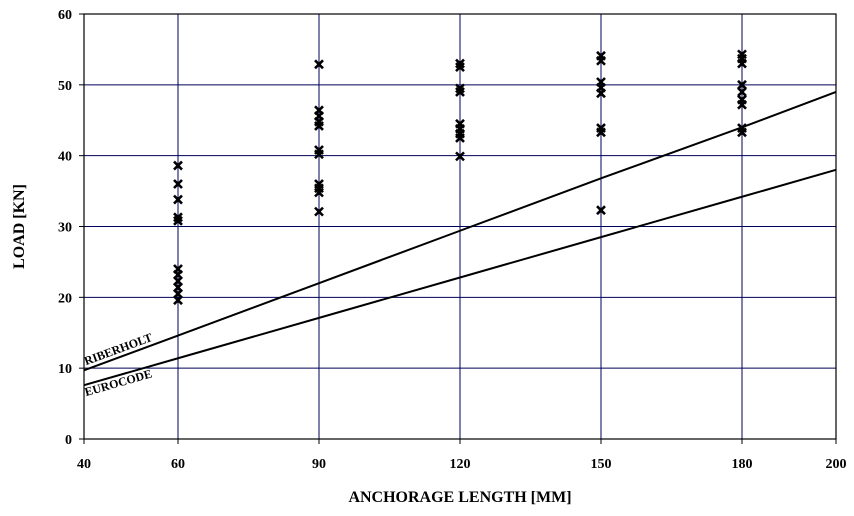  I want to click on x-axis-title: ANCHORAGE LENGTH [MM], so click(459, 497).